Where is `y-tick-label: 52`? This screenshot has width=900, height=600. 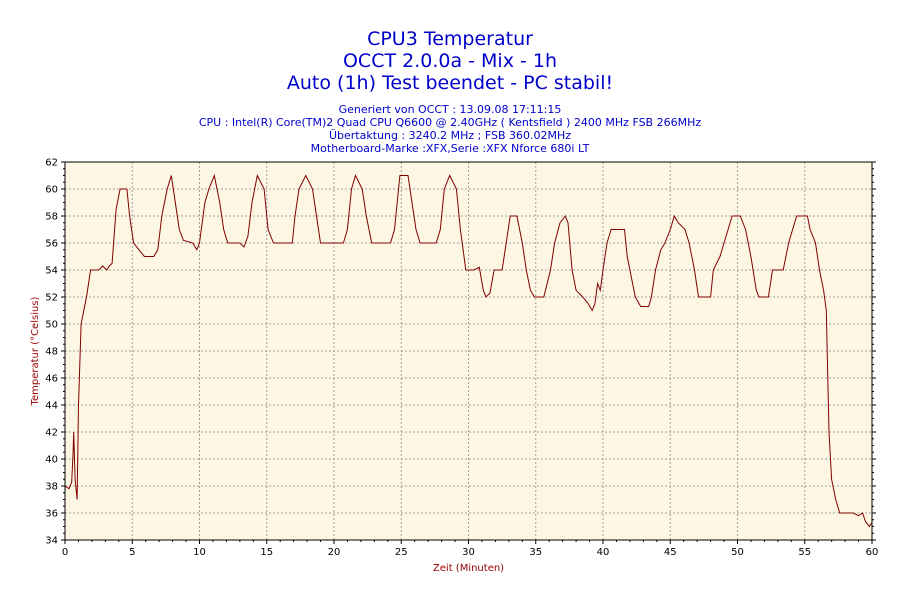
y-tick-label: 52 is located at coordinates (51, 298).